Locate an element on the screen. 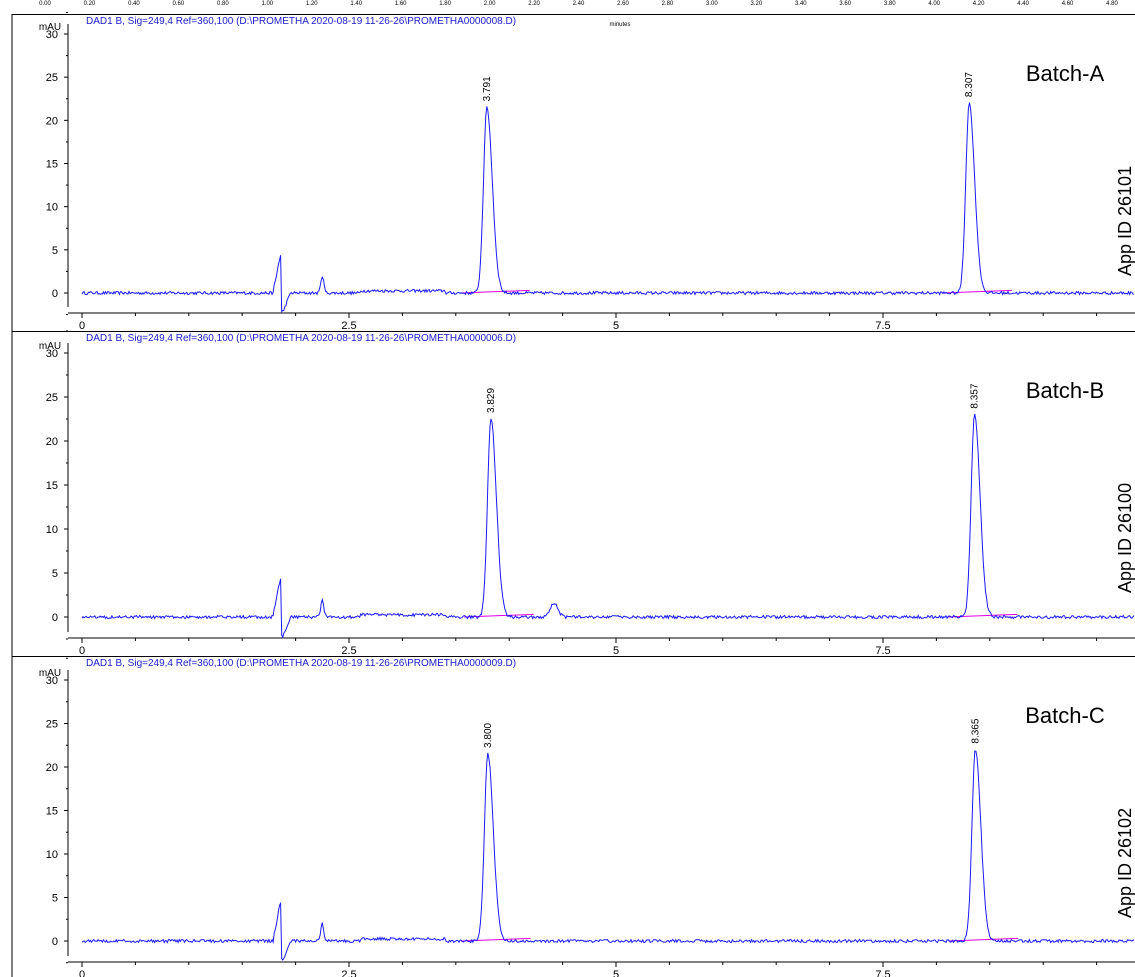  batch-label: Batch-A is located at coordinates (1065, 73).